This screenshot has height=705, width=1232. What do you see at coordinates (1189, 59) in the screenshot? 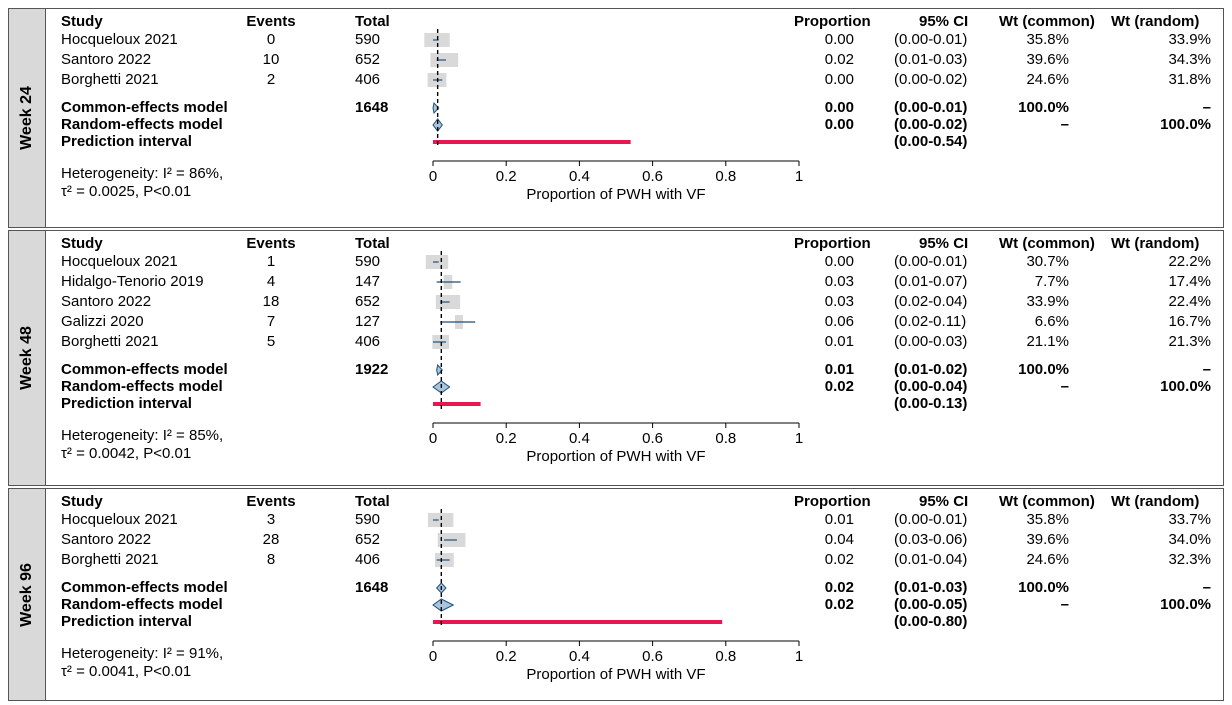
I see `study-wt-random: 34.3%` at bounding box center [1189, 59].